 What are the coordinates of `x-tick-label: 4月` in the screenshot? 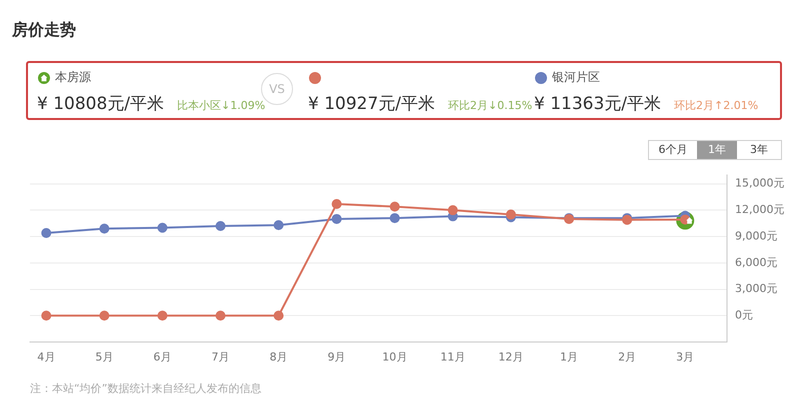 It's located at (46, 357).